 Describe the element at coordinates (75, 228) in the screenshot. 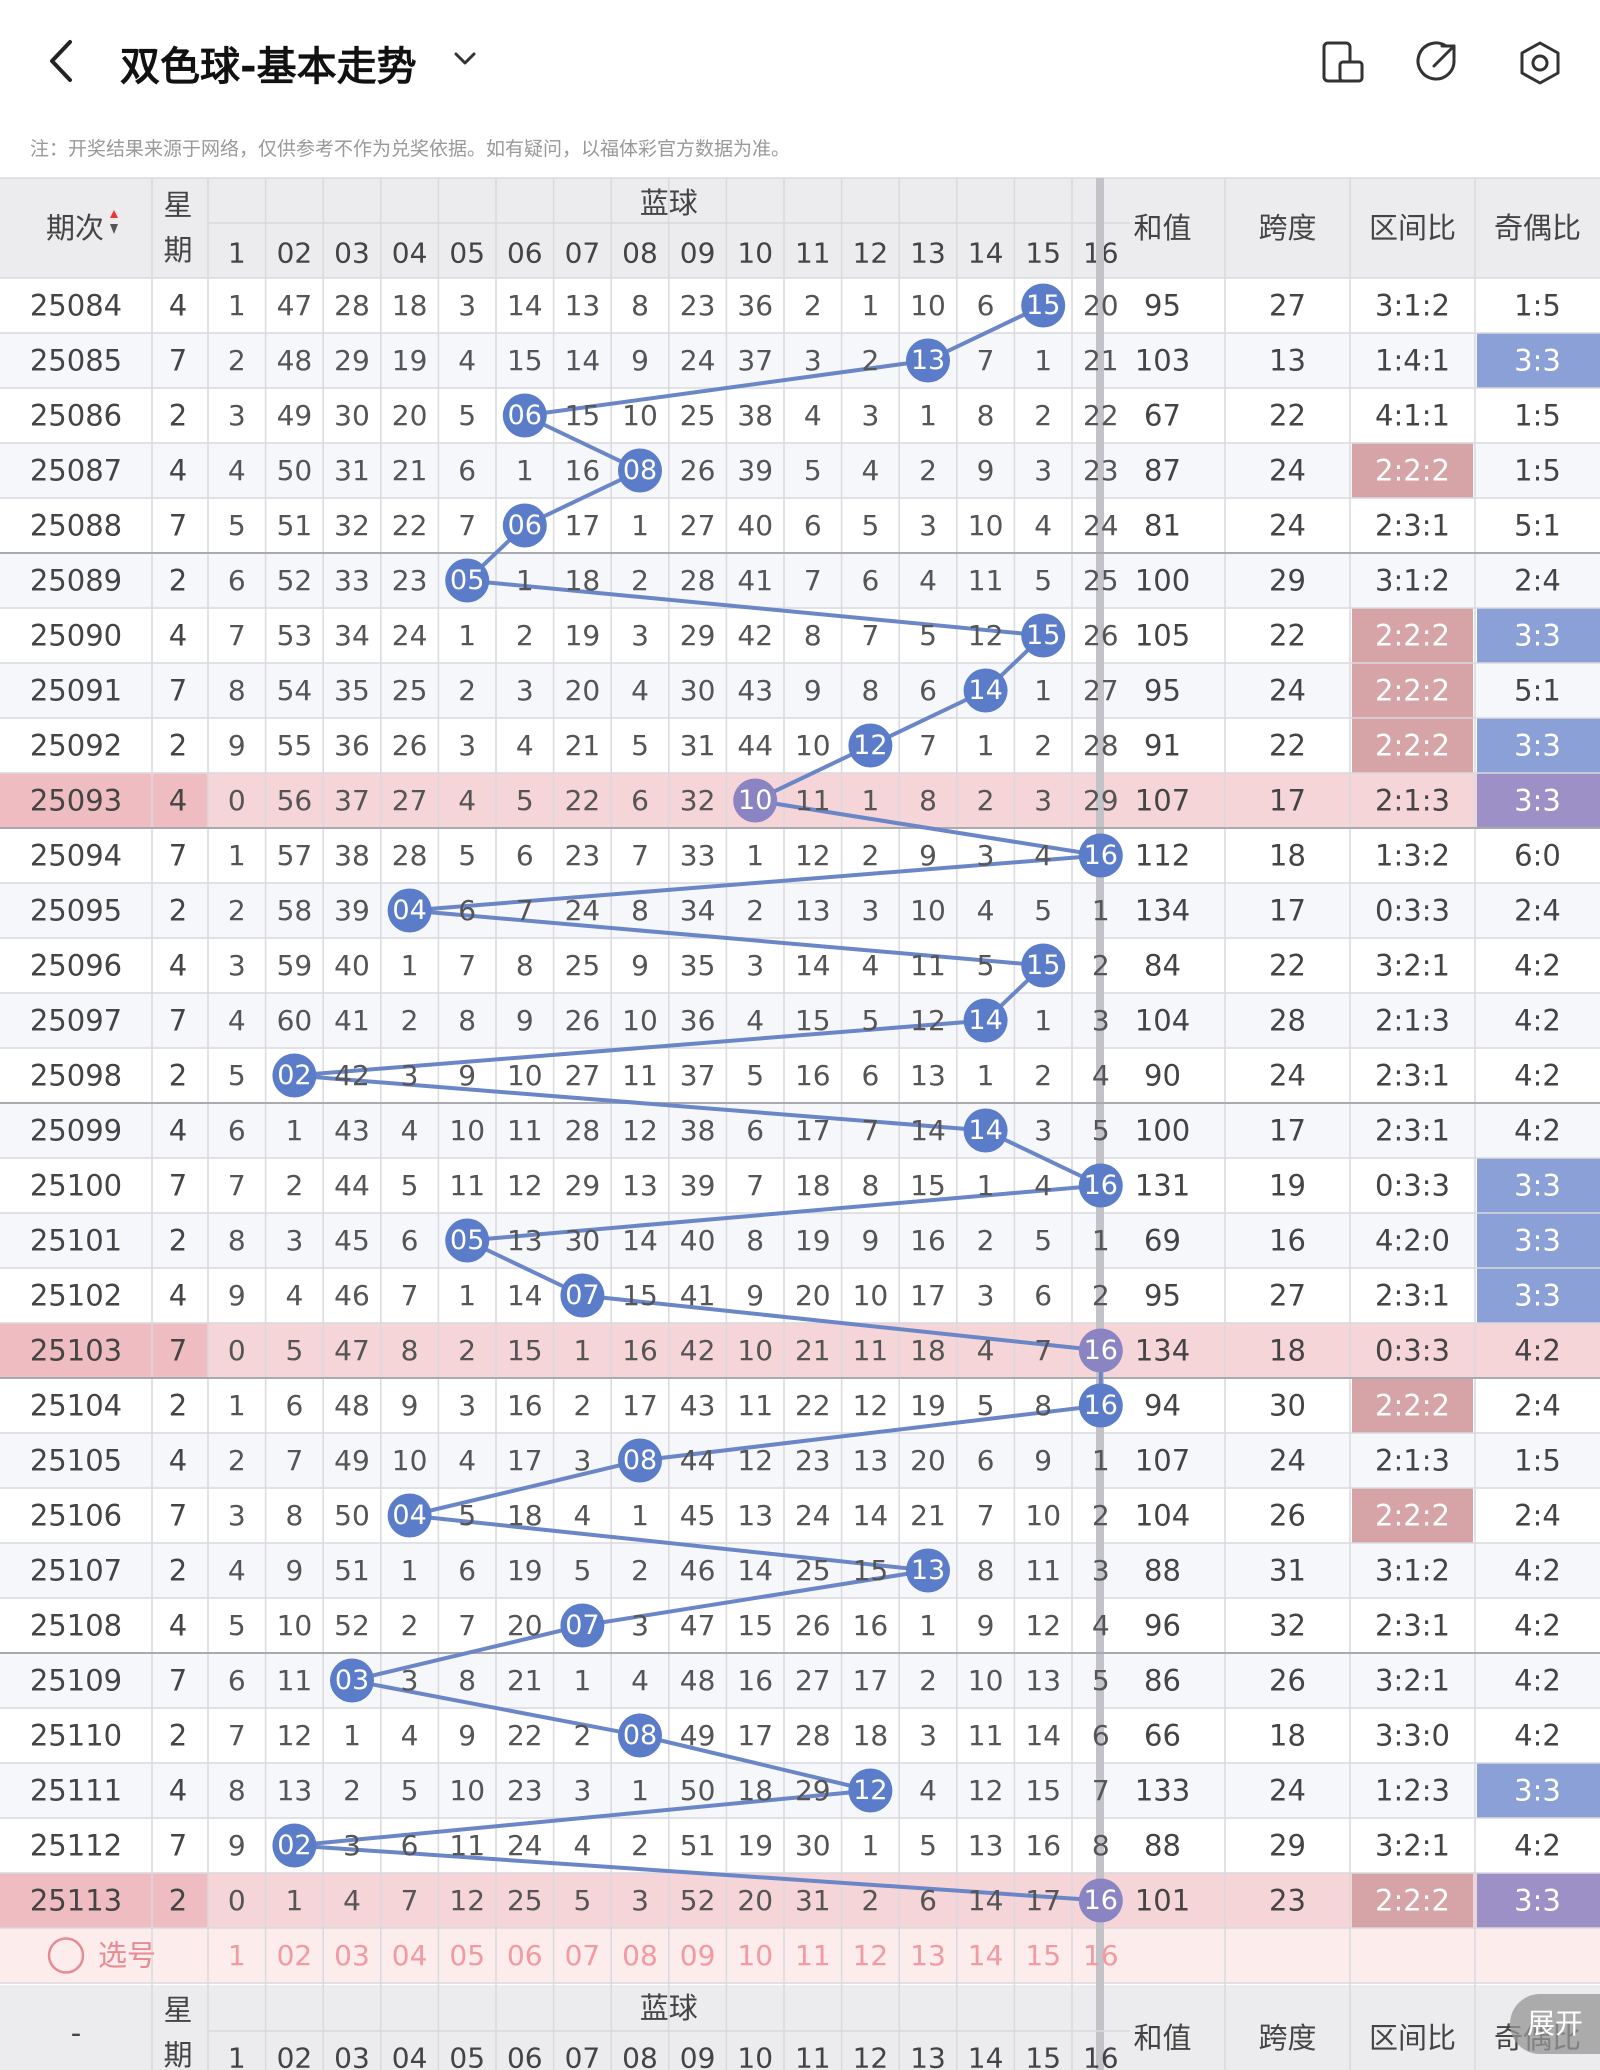

I see `column-header-period: 期次` at that location.